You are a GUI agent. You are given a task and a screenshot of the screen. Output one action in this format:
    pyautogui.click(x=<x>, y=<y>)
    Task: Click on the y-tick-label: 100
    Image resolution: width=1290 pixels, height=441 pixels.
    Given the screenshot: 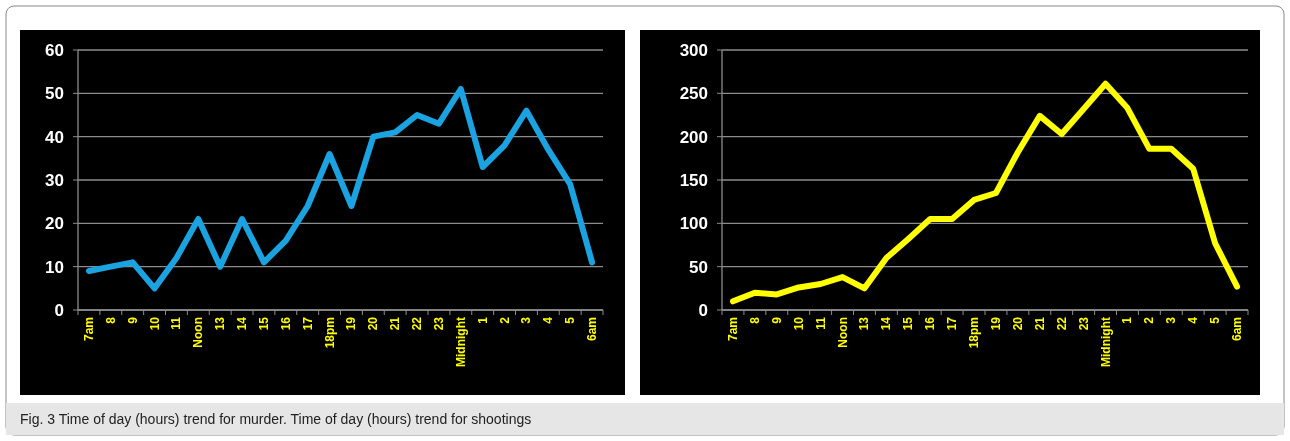 What is the action you would take?
    pyautogui.click(x=693, y=224)
    